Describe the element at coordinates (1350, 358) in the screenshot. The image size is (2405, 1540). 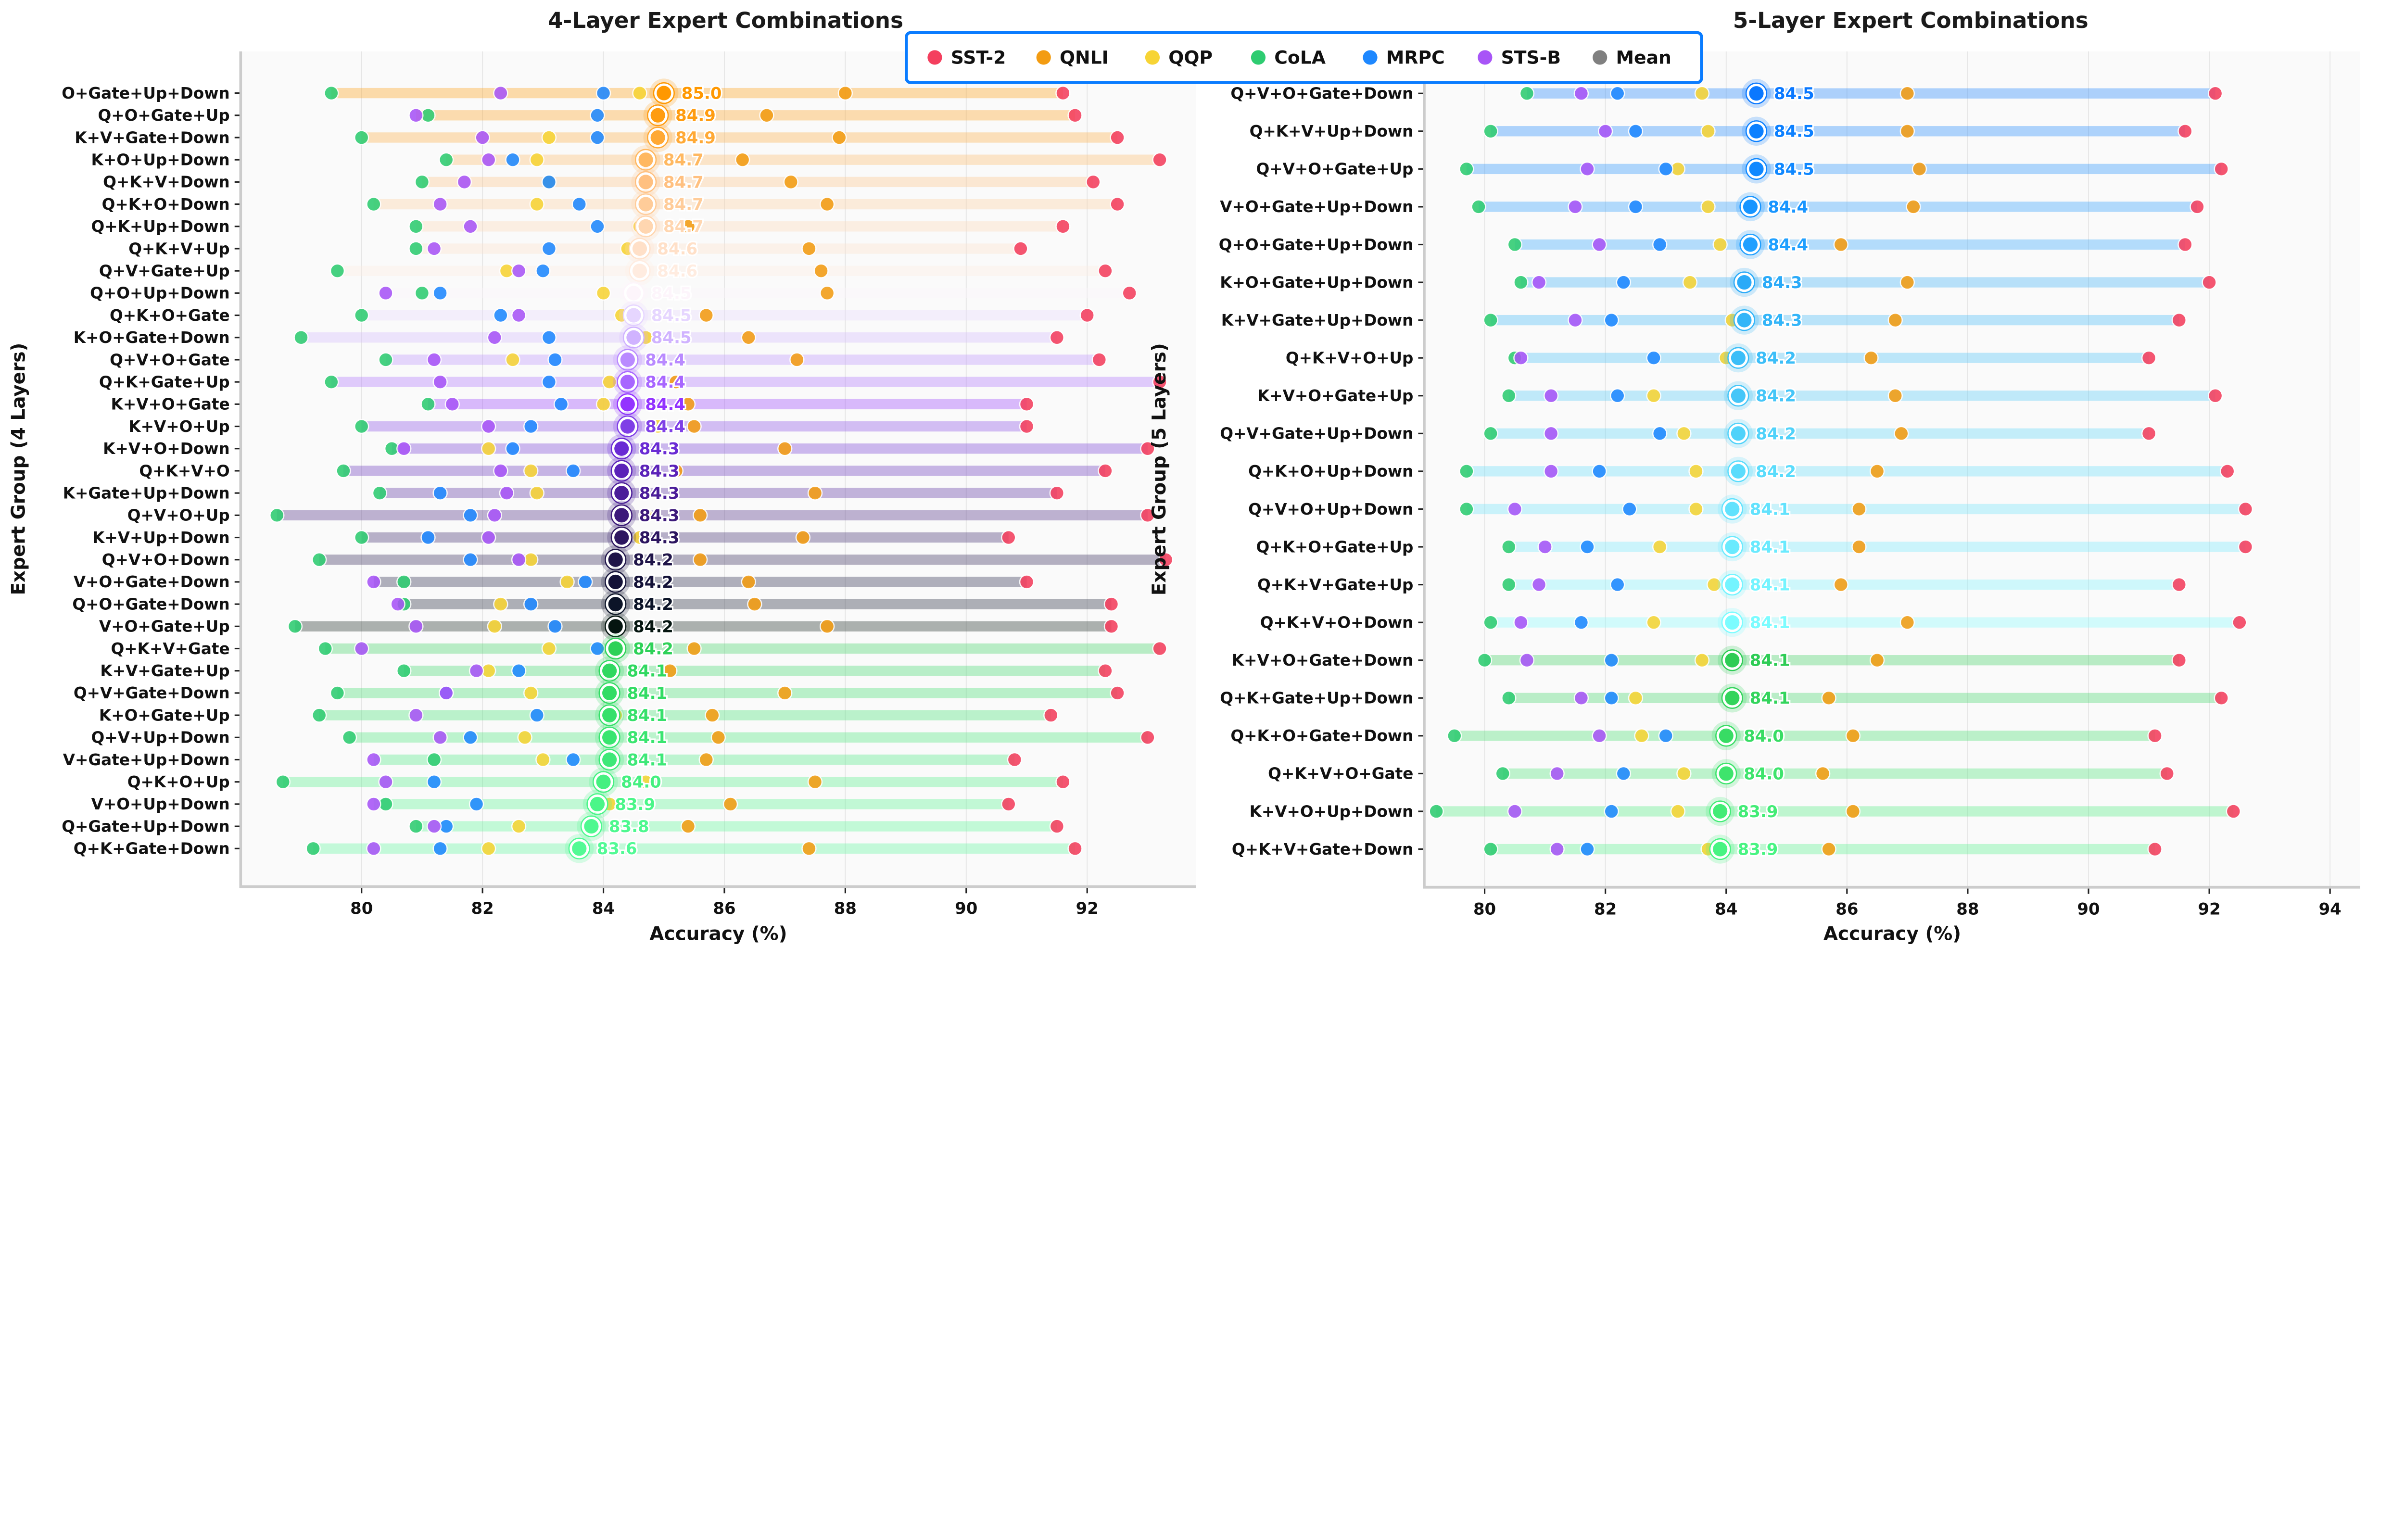
I see `y-tick-label: Q+K+V+O+Up` at that location.